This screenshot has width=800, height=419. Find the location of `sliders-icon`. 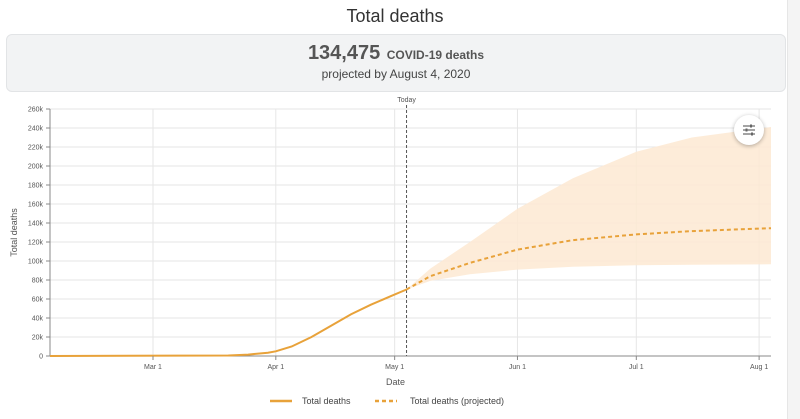

sliders-icon is located at coordinates (749, 130).